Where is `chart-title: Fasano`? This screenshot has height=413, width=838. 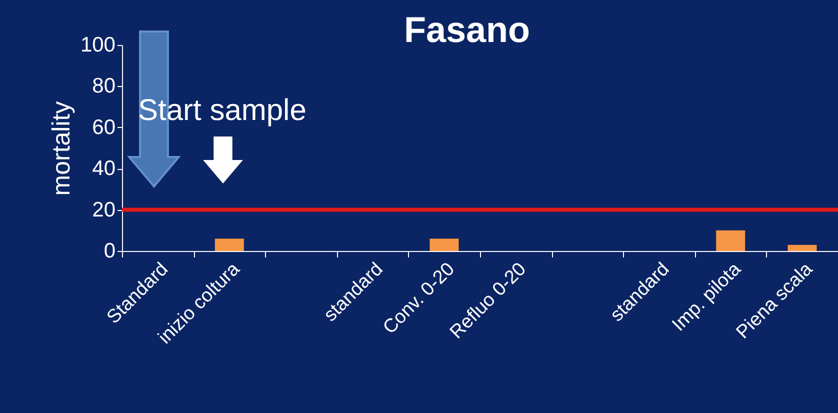
chart-title: Fasano is located at coordinates (467, 29).